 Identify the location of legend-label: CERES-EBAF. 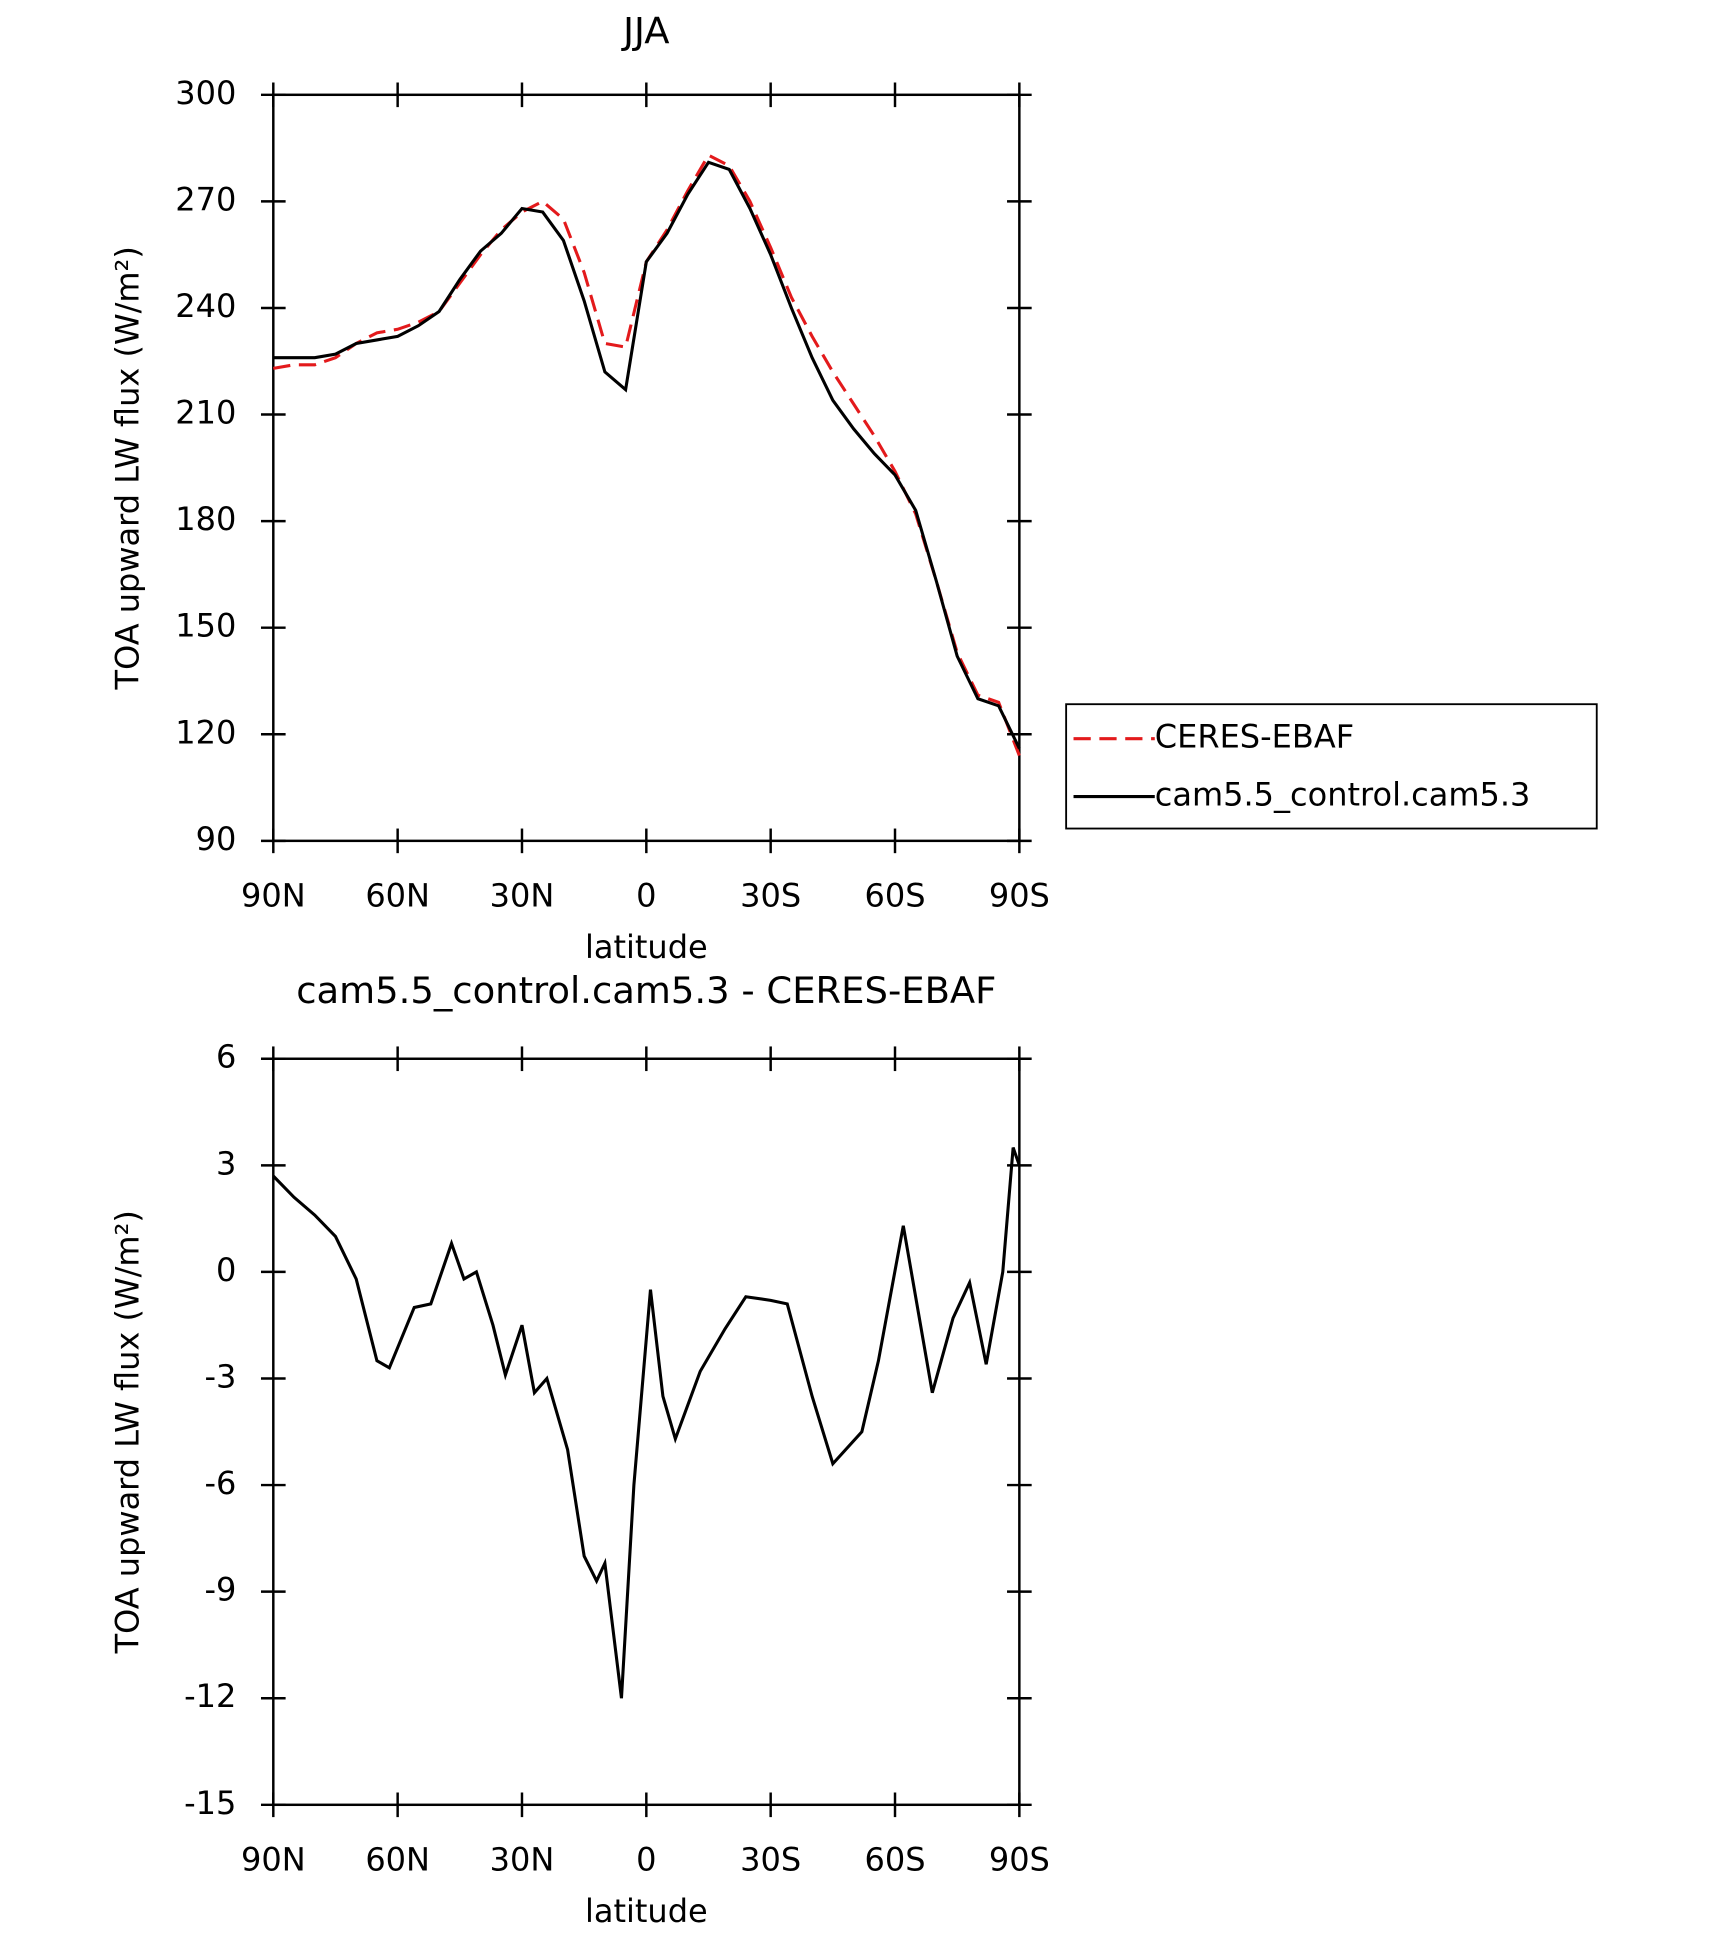
(1254, 737).